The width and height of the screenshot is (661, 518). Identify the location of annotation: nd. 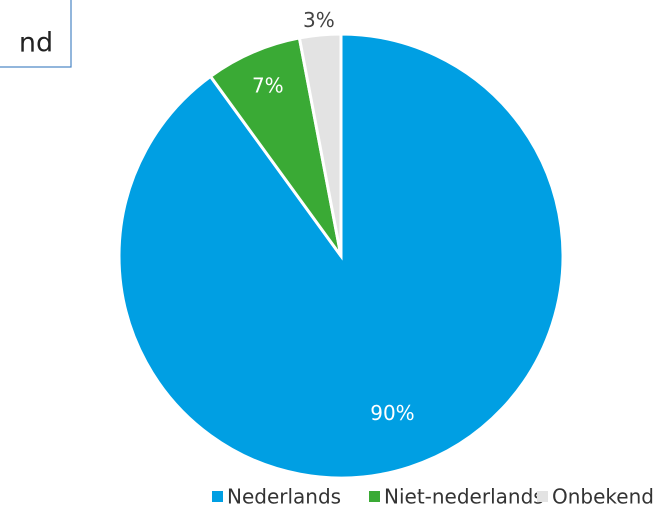
(36, 43).